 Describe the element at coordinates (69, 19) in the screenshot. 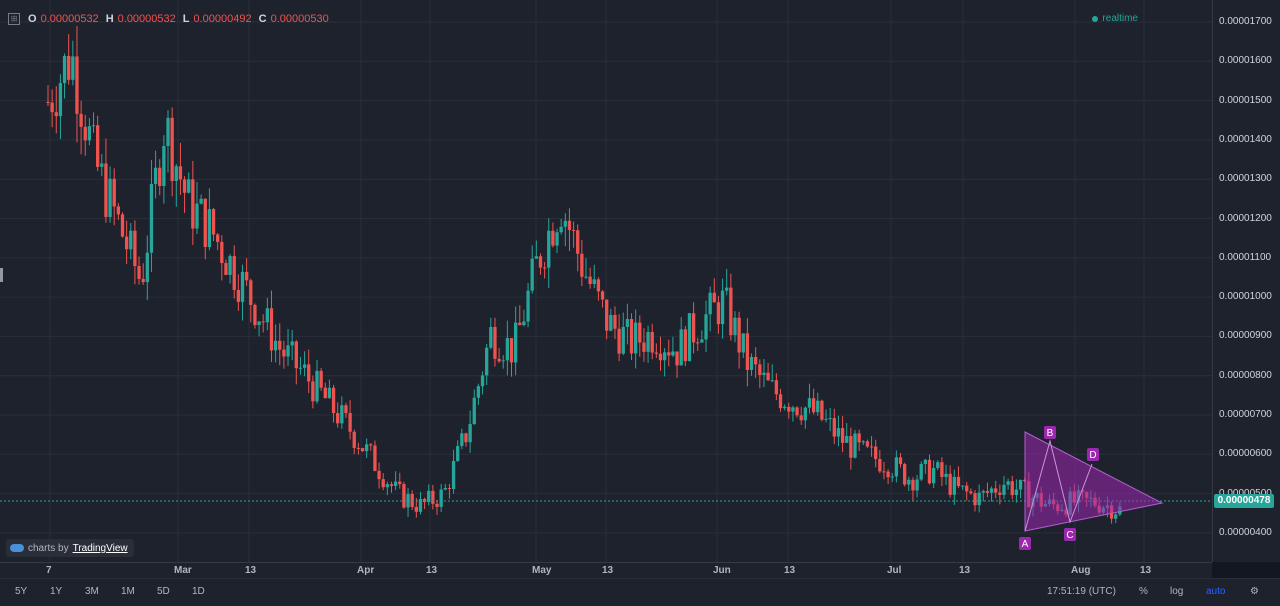

I see `open-value: 0.00000532` at that location.